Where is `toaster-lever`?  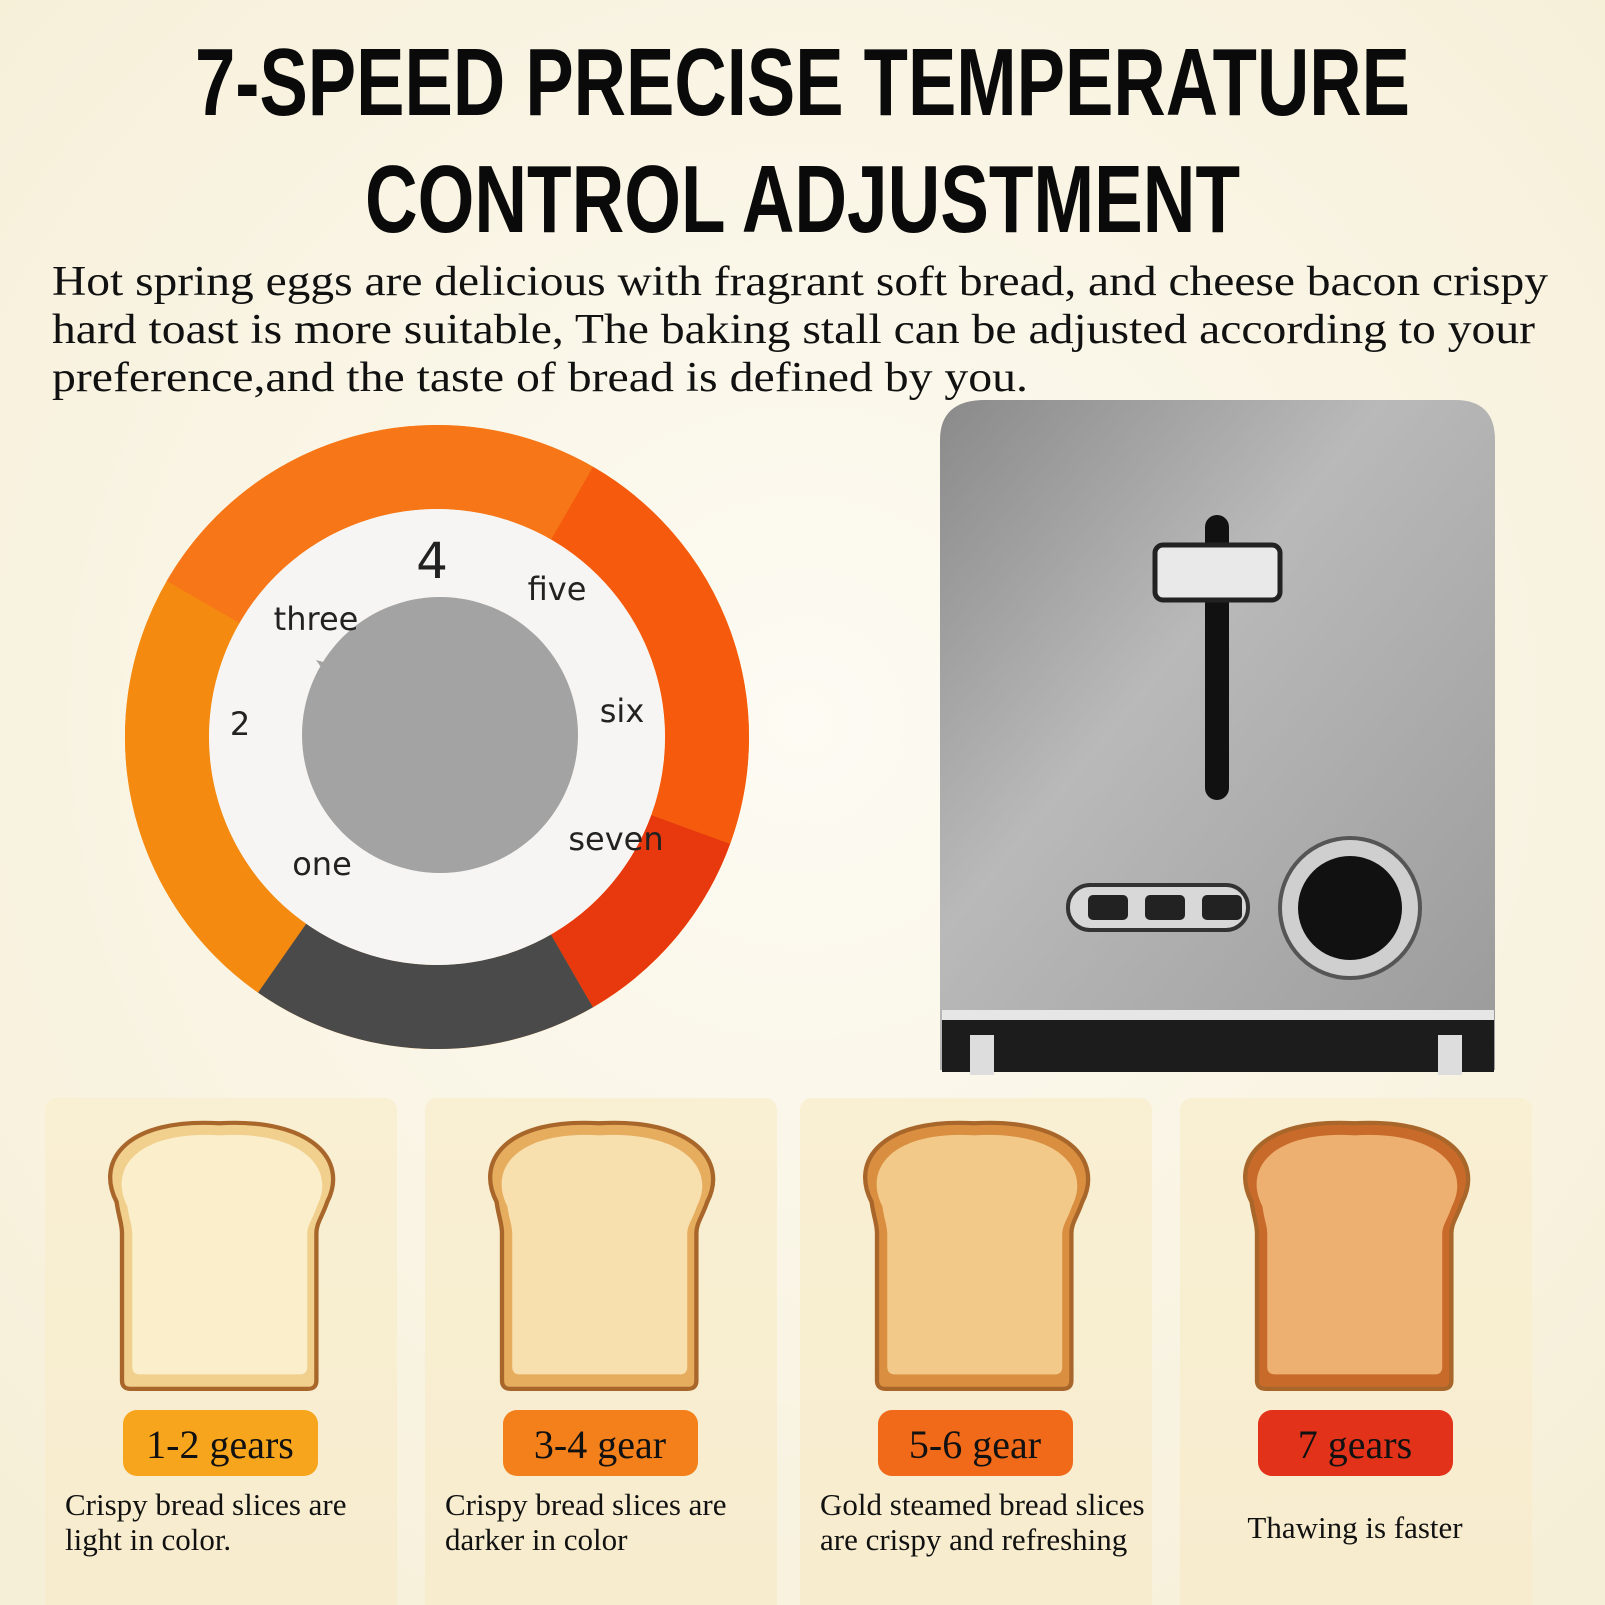 toaster-lever is located at coordinates (1217, 572).